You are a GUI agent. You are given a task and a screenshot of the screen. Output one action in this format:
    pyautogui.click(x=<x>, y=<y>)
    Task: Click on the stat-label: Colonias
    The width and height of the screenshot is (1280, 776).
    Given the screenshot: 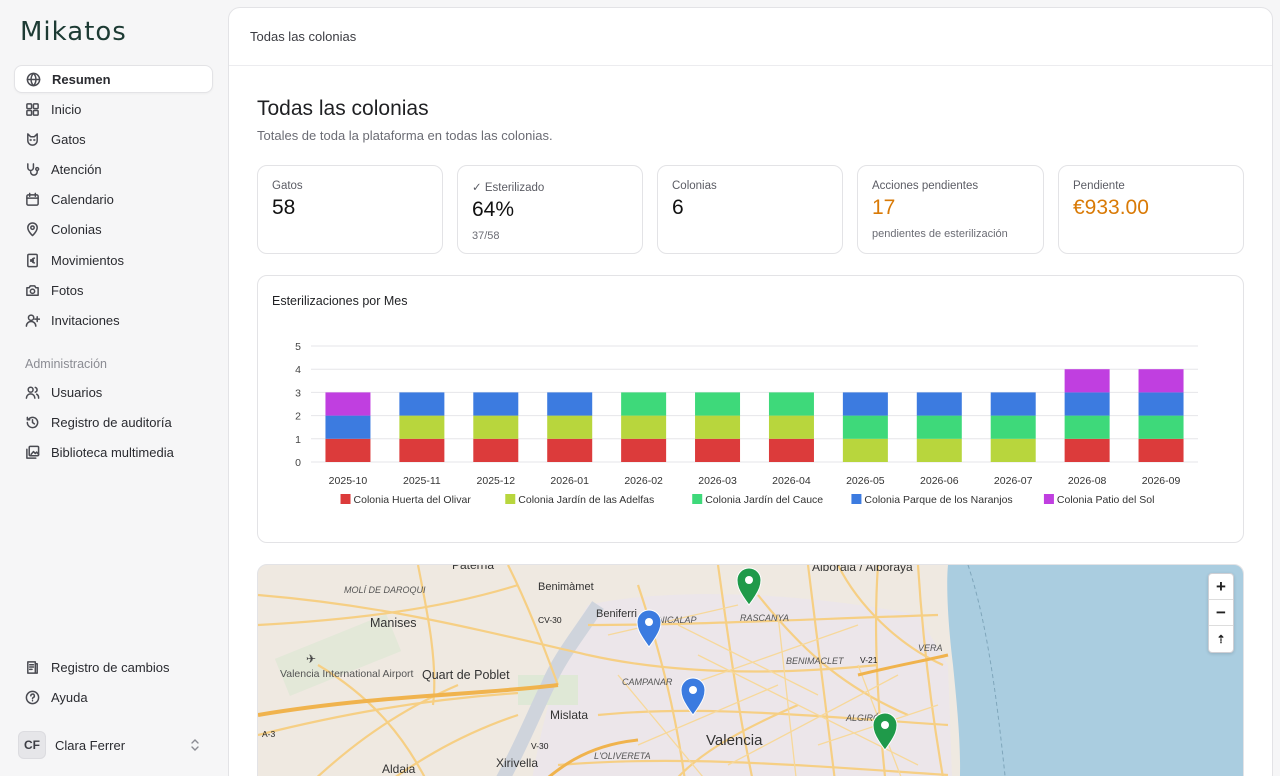 What is the action you would take?
    pyautogui.click(x=694, y=186)
    